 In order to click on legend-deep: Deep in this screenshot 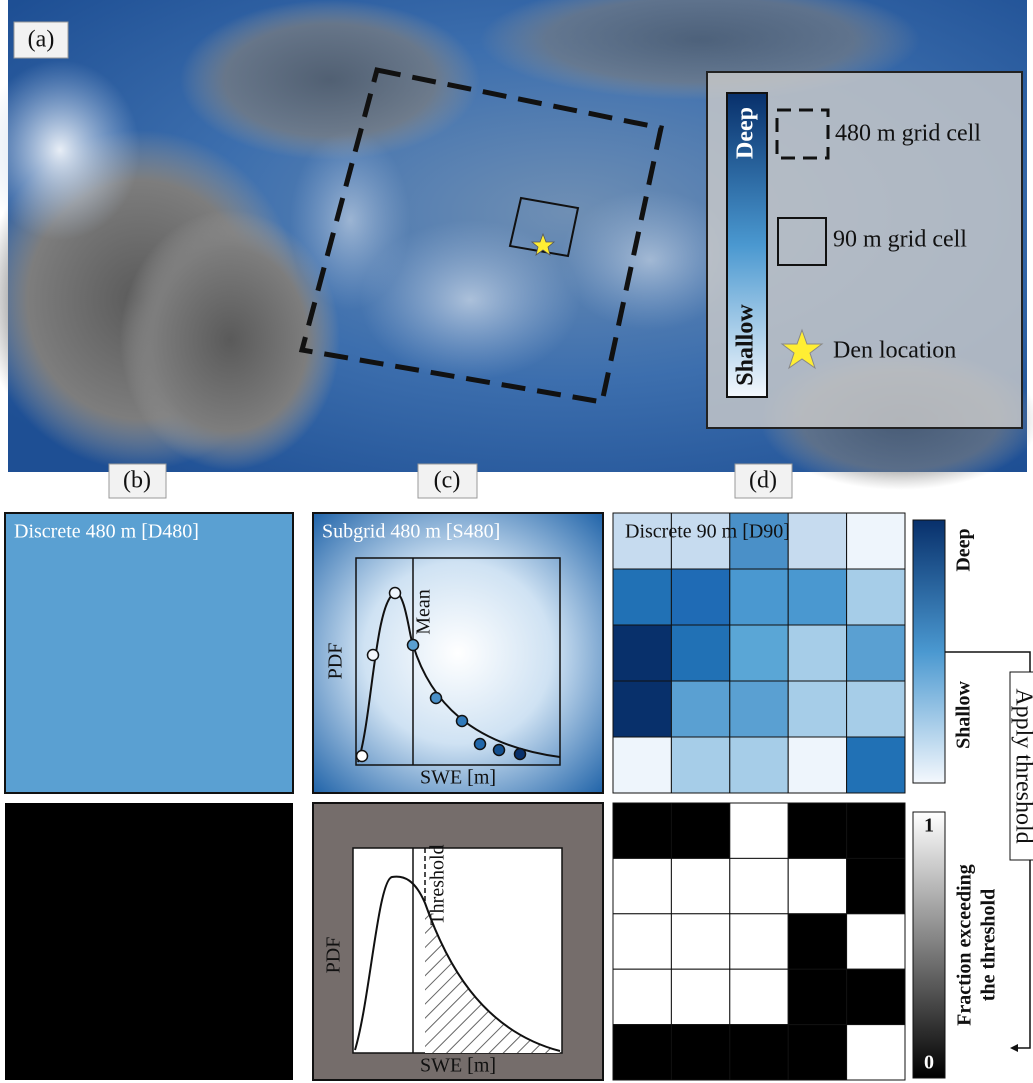, I will do `click(746, 133)`.